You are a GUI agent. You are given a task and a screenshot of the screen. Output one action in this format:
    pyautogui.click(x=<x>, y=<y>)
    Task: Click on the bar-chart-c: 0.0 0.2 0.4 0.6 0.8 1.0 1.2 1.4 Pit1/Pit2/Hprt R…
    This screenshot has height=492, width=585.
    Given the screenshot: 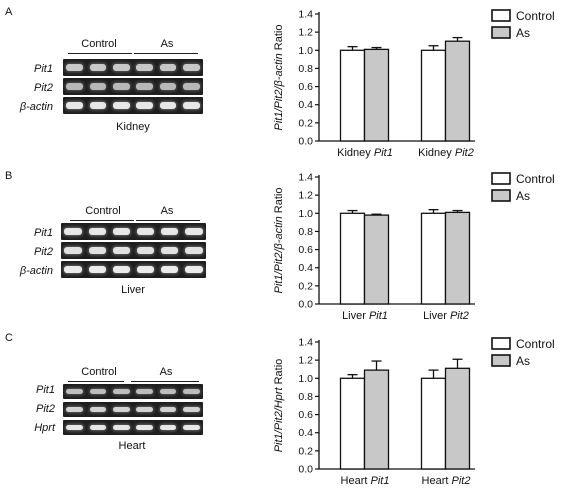 What is the action you would take?
    pyautogui.click(x=414, y=412)
    